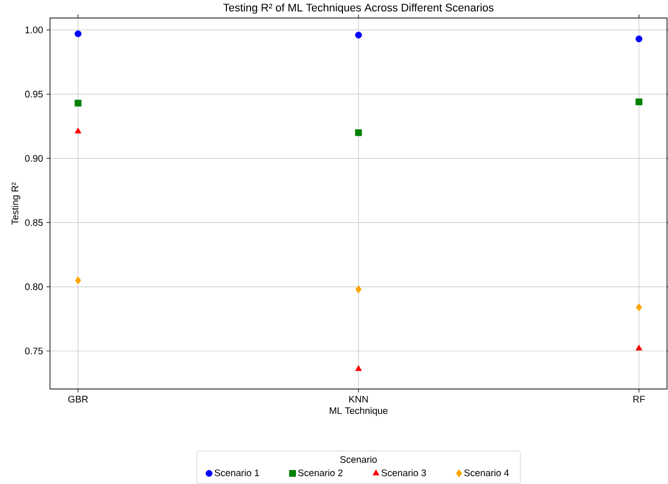  What do you see at coordinates (34, 30) in the screenshot?
I see `y-tick-label: 1.00` at bounding box center [34, 30].